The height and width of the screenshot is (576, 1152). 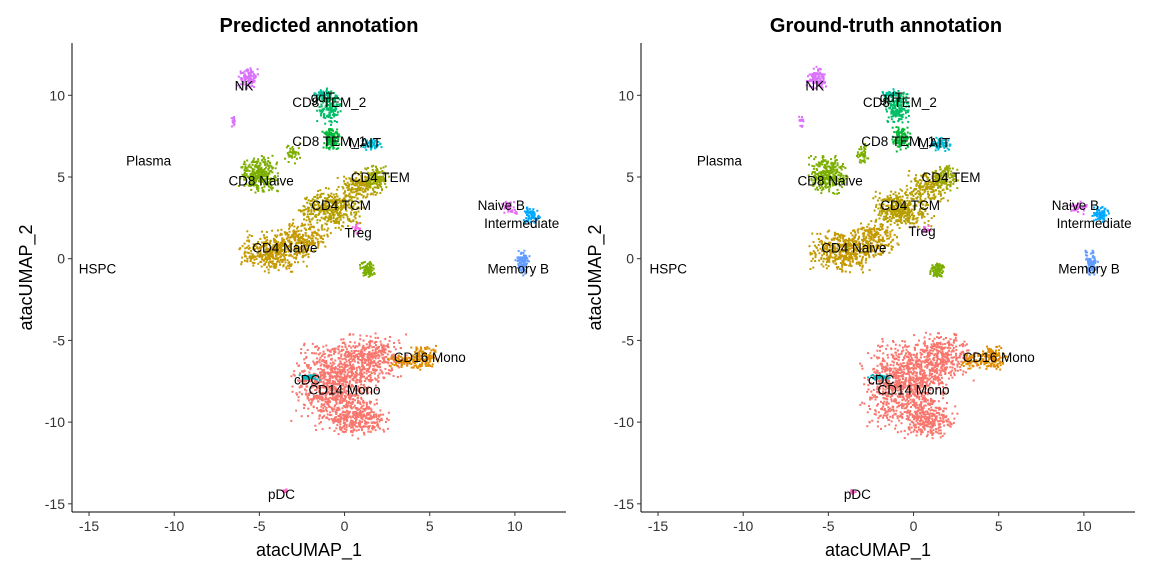 What do you see at coordinates (329, 102) in the screenshot?
I see `cluster-label: CD8 TEM_2` at bounding box center [329, 102].